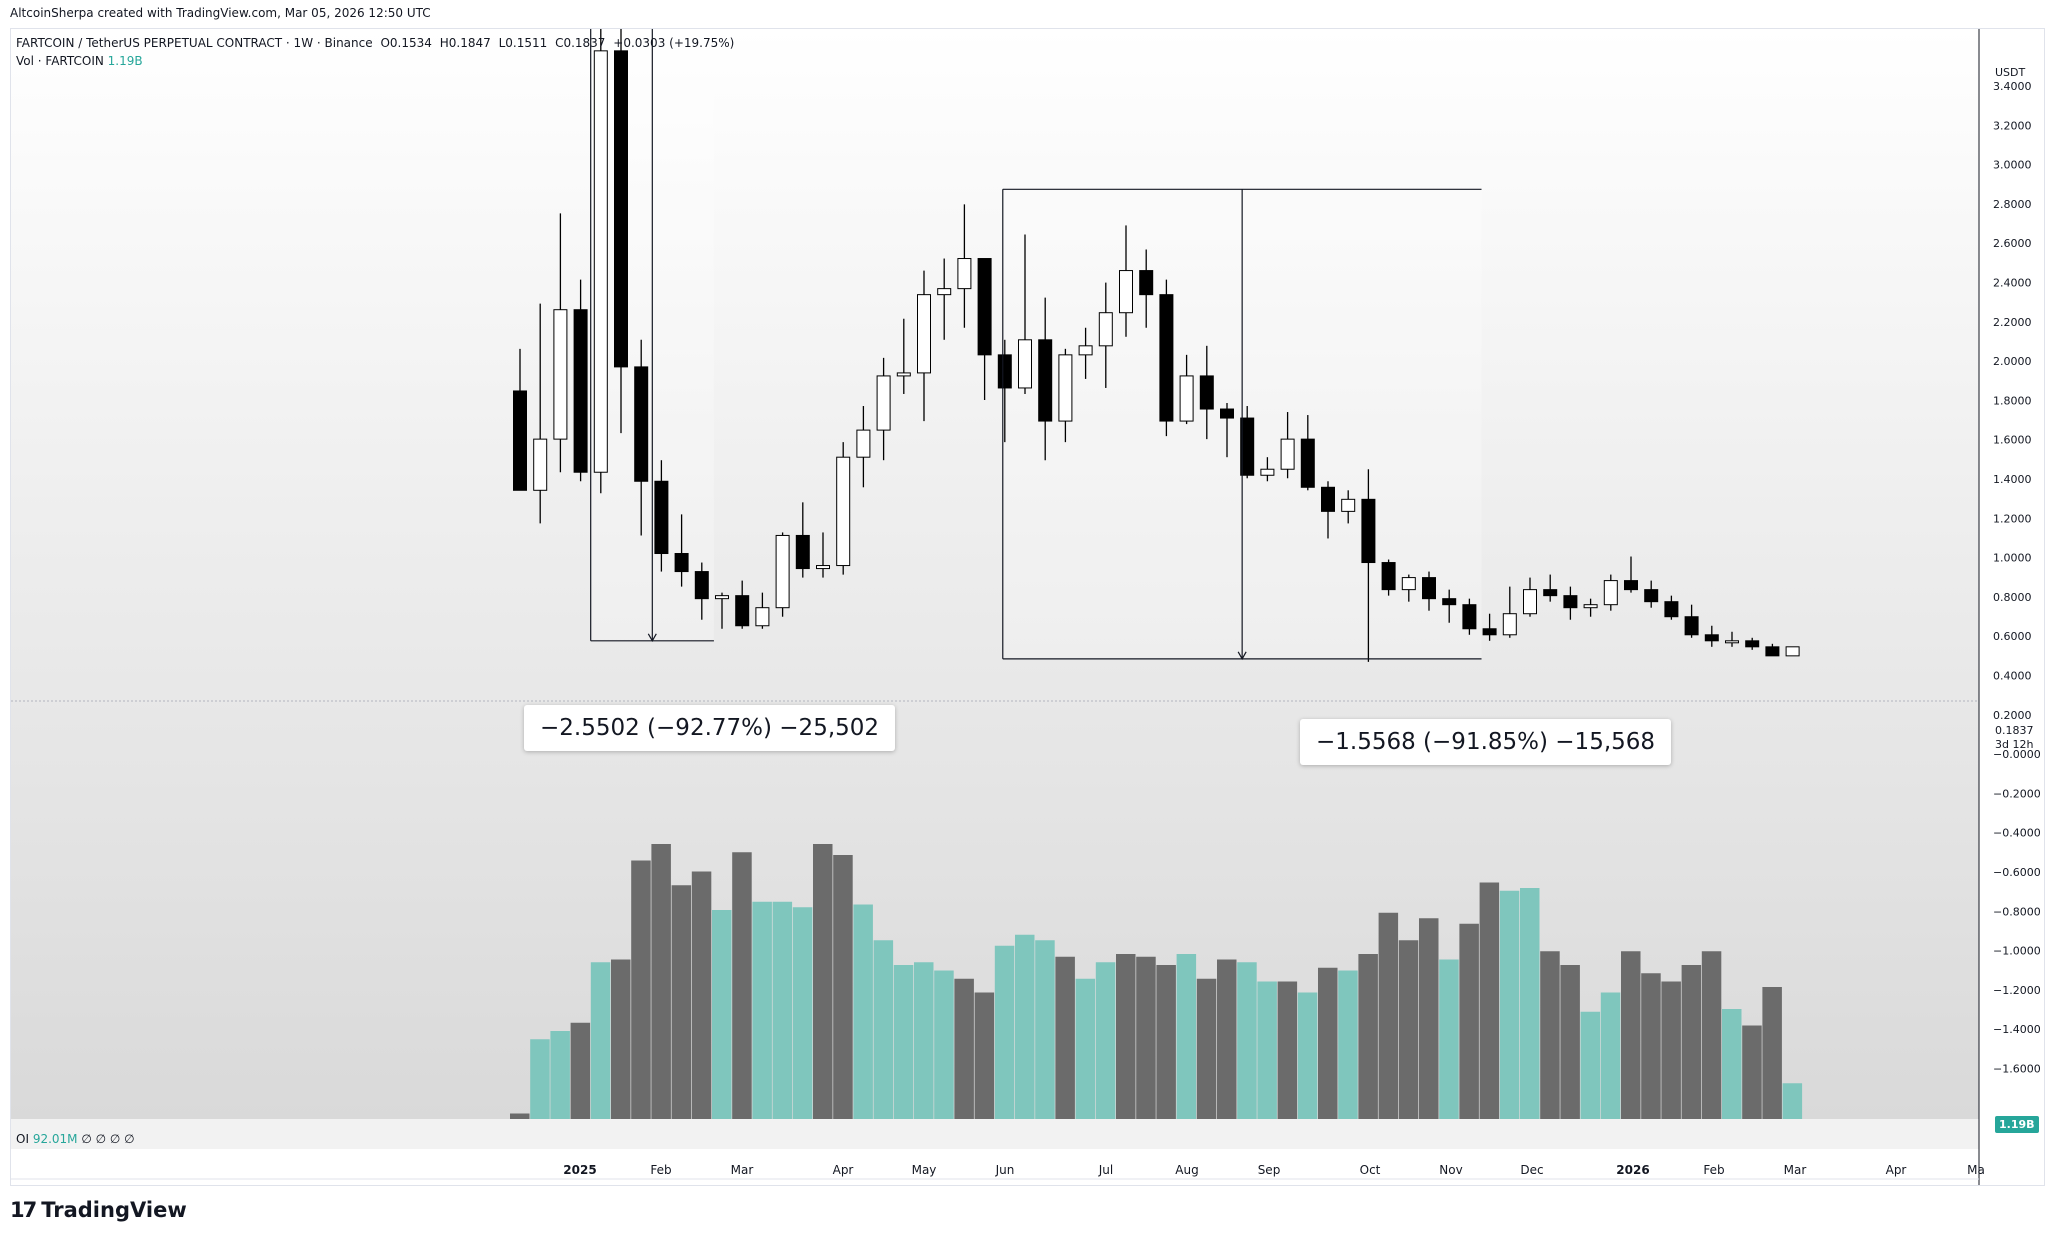 This screenshot has width=2048, height=1244. I want to click on oi-symbols: ∅ ∅ ∅ ∅, so click(108, 1139).